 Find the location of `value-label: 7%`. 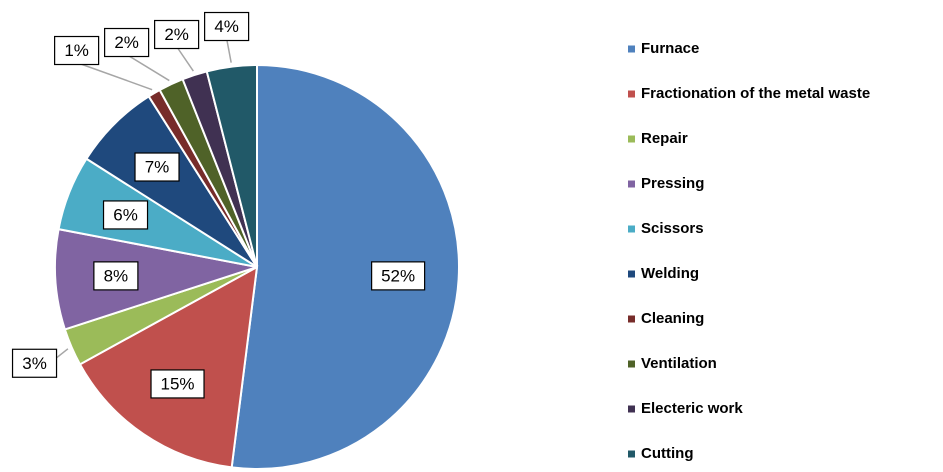

value-label: 7% is located at coordinates (157, 166).